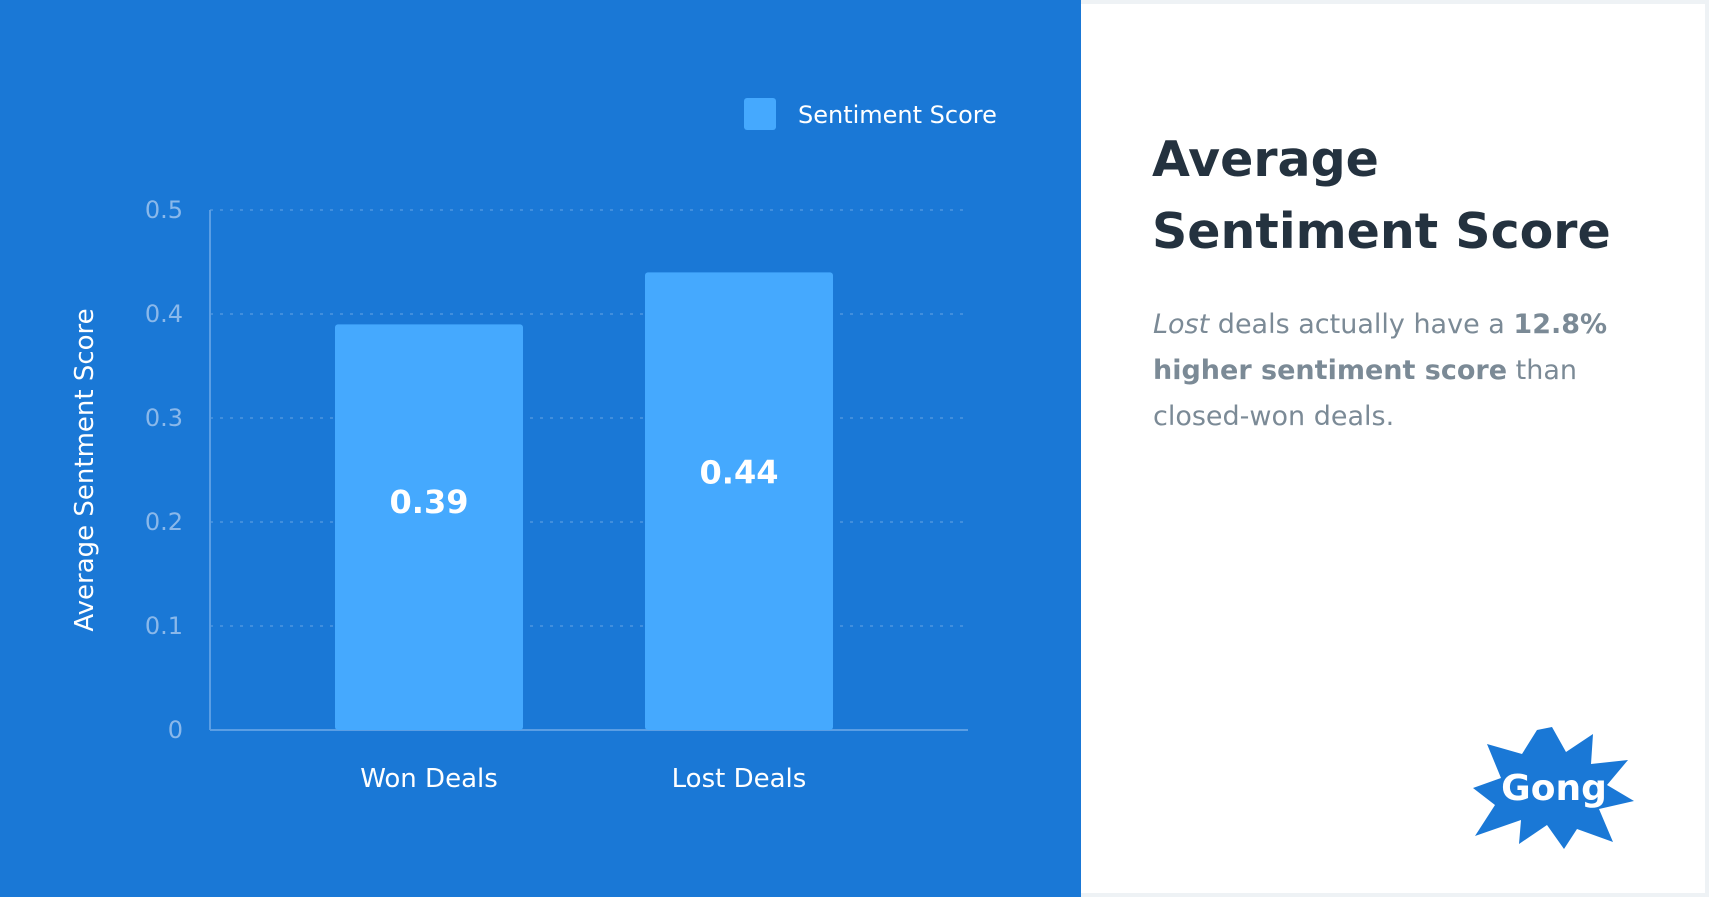 This screenshot has height=897, width=1709. What do you see at coordinates (583, 779) in the screenshot?
I see `x-axis-categories: Won Deals Lost Deals` at bounding box center [583, 779].